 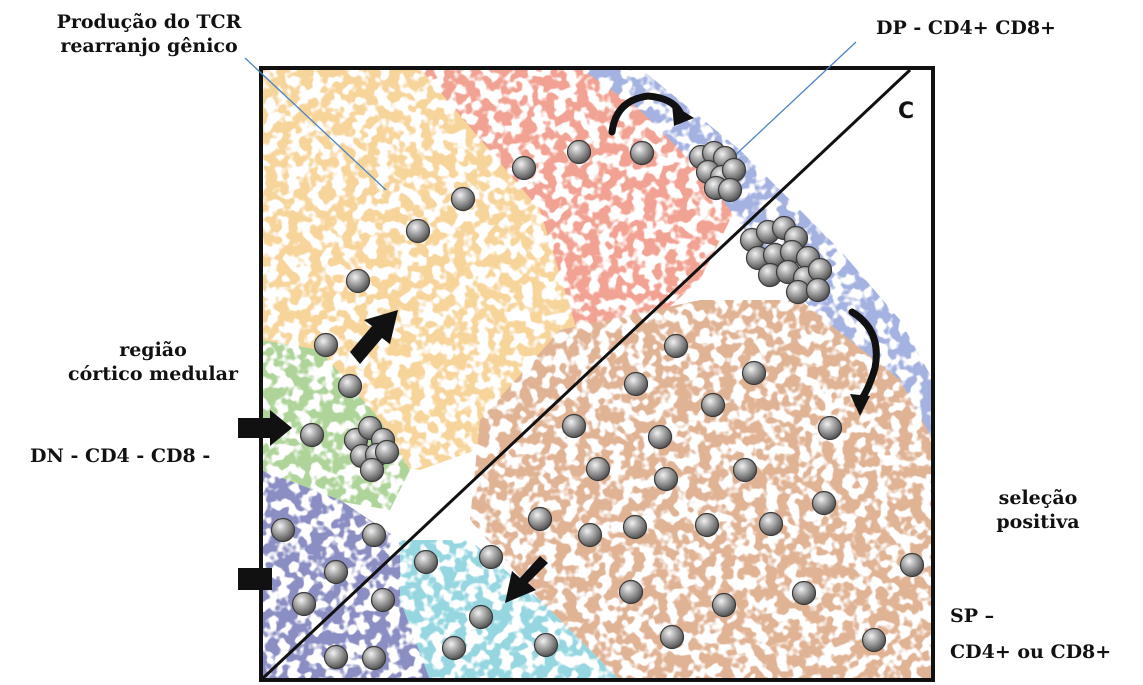 I want to click on label-tcr: Produção do TCR rearranjo gênico, so click(x=149, y=34).